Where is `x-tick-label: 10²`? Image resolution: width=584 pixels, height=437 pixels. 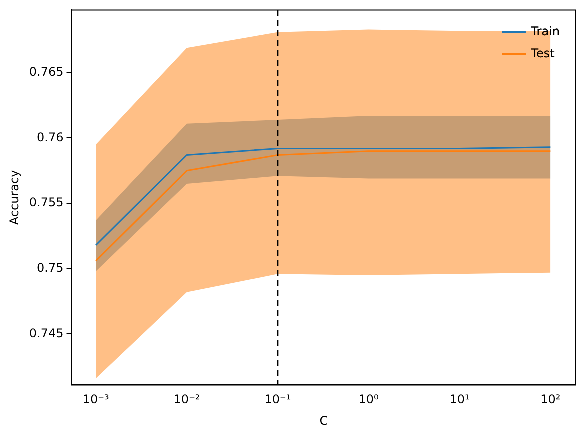
x-tick-label: 10² is located at coordinates (550, 399).